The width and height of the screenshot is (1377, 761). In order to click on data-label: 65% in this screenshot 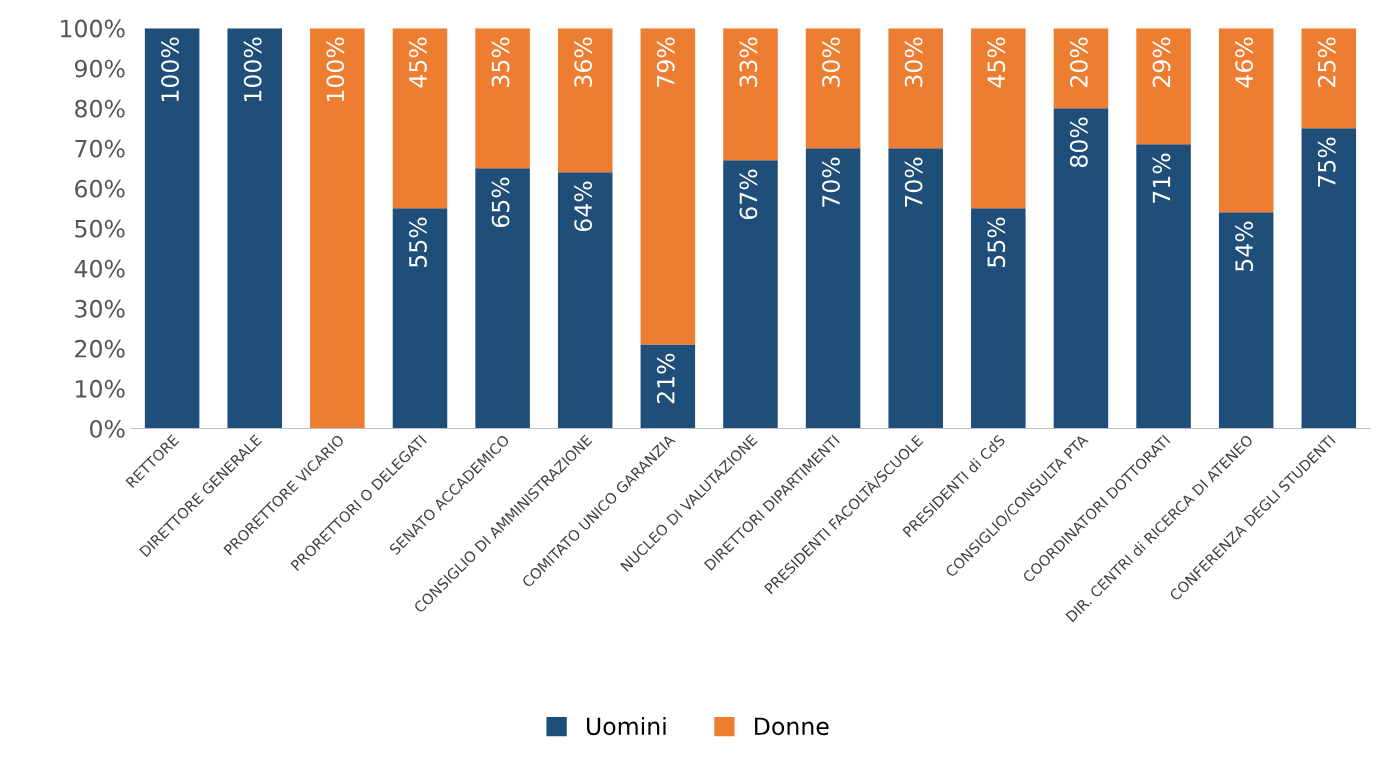, I will do `click(500, 202)`.